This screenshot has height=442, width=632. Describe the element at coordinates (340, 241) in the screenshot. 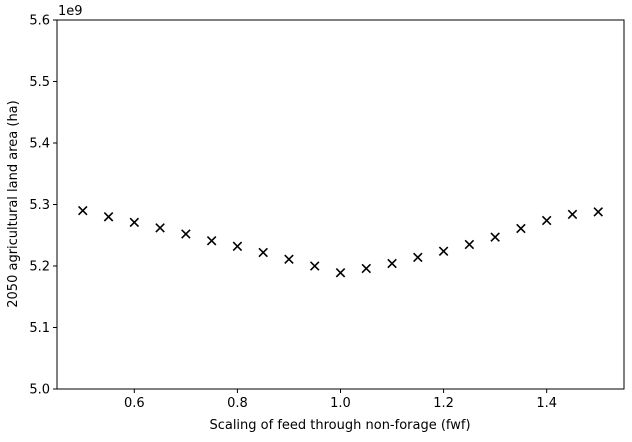

I see `data-points` at that location.